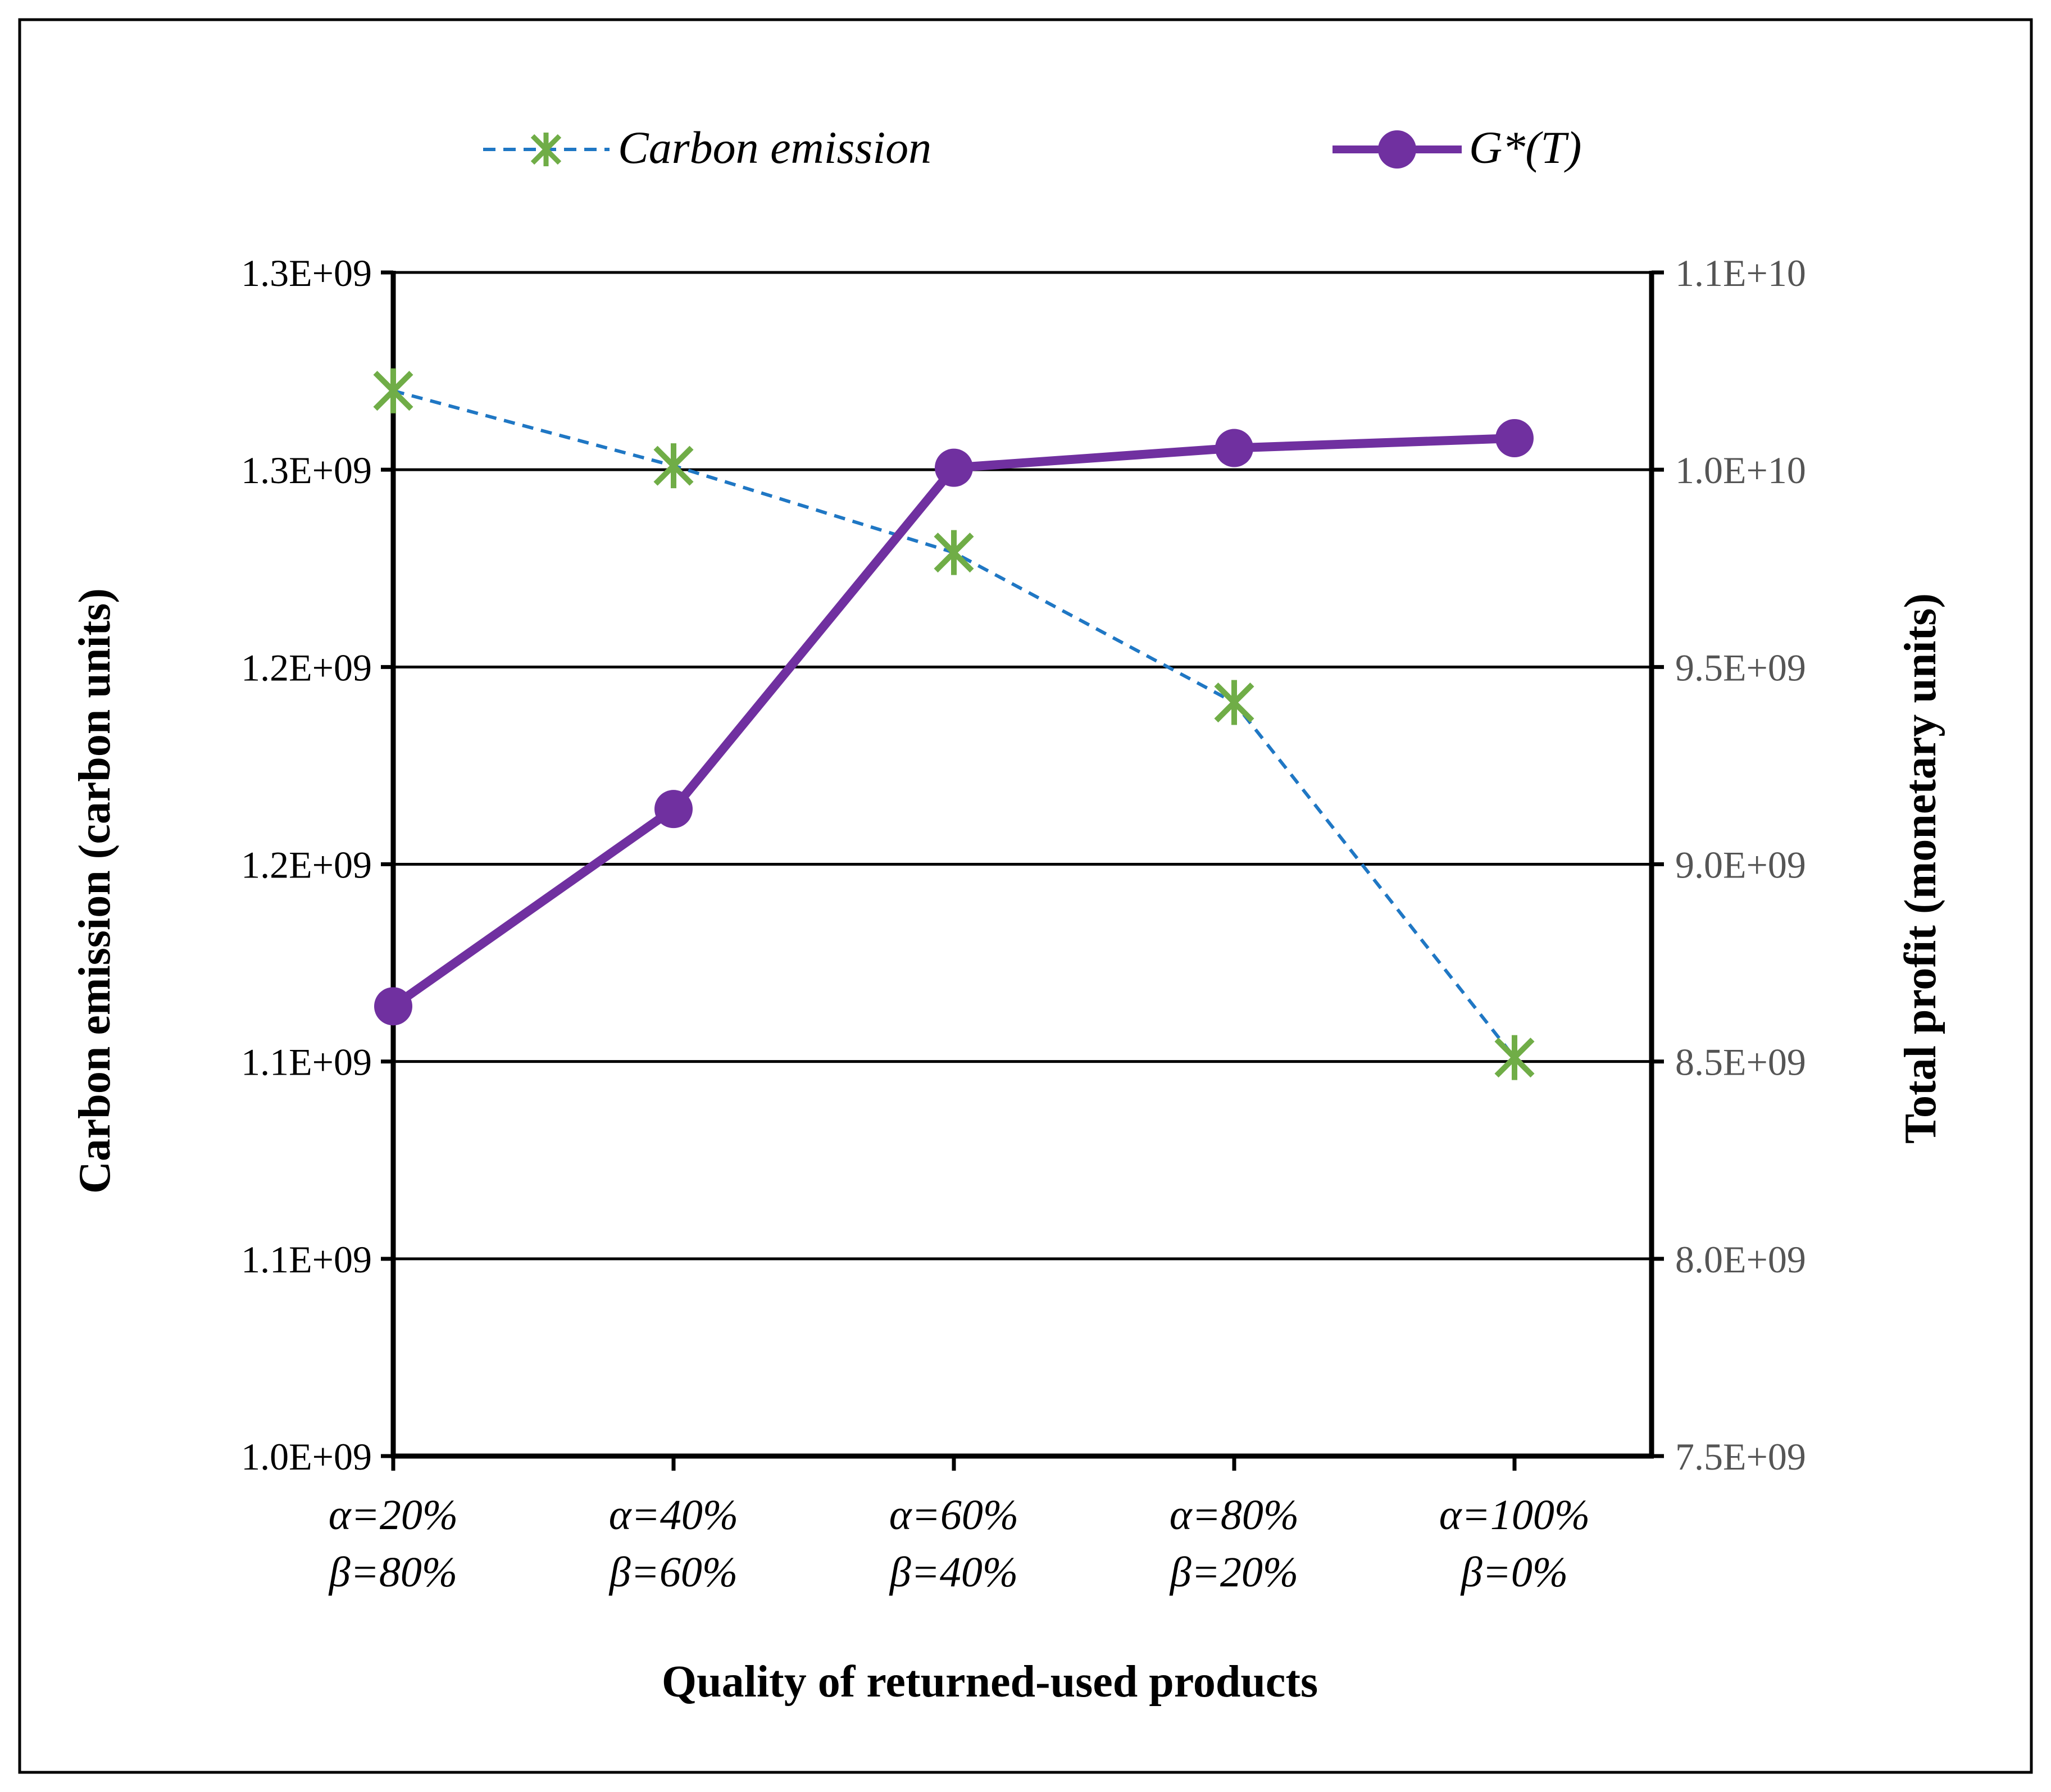 This screenshot has width=2051, height=1792. I want to click on x-tick-label-alpha: α=20%, so click(393, 1515).